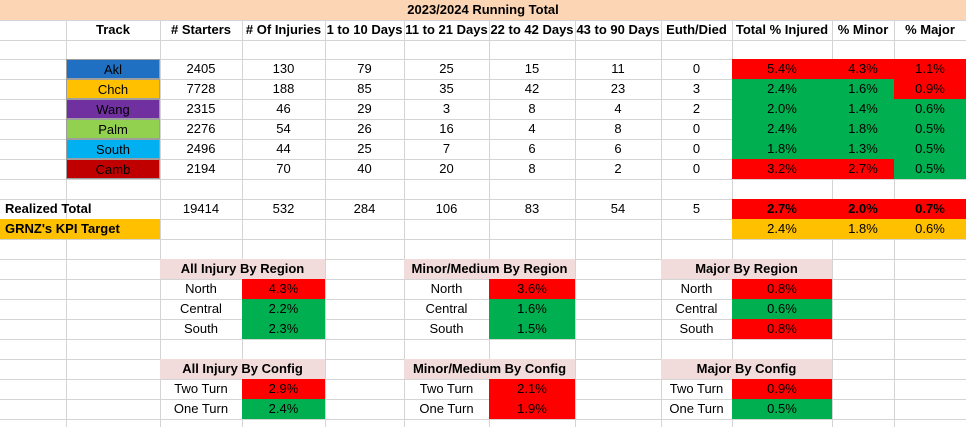 The image size is (966, 427). What do you see at coordinates (364, 208) in the screenshot?
I see `realized-1-10-days: 284` at bounding box center [364, 208].